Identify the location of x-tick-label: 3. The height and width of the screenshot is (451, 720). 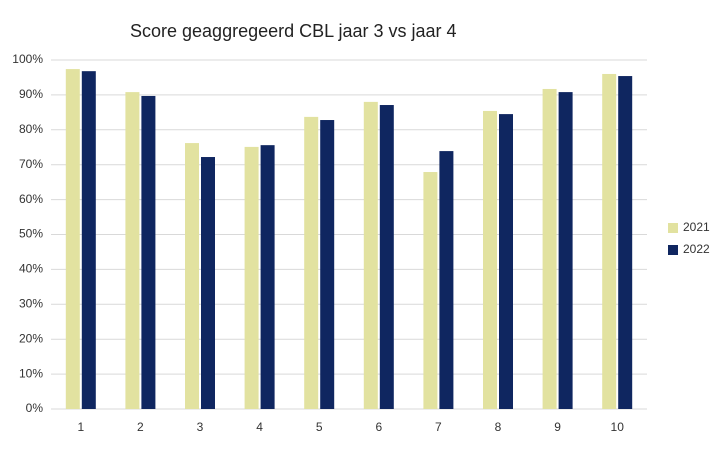
(200, 427).